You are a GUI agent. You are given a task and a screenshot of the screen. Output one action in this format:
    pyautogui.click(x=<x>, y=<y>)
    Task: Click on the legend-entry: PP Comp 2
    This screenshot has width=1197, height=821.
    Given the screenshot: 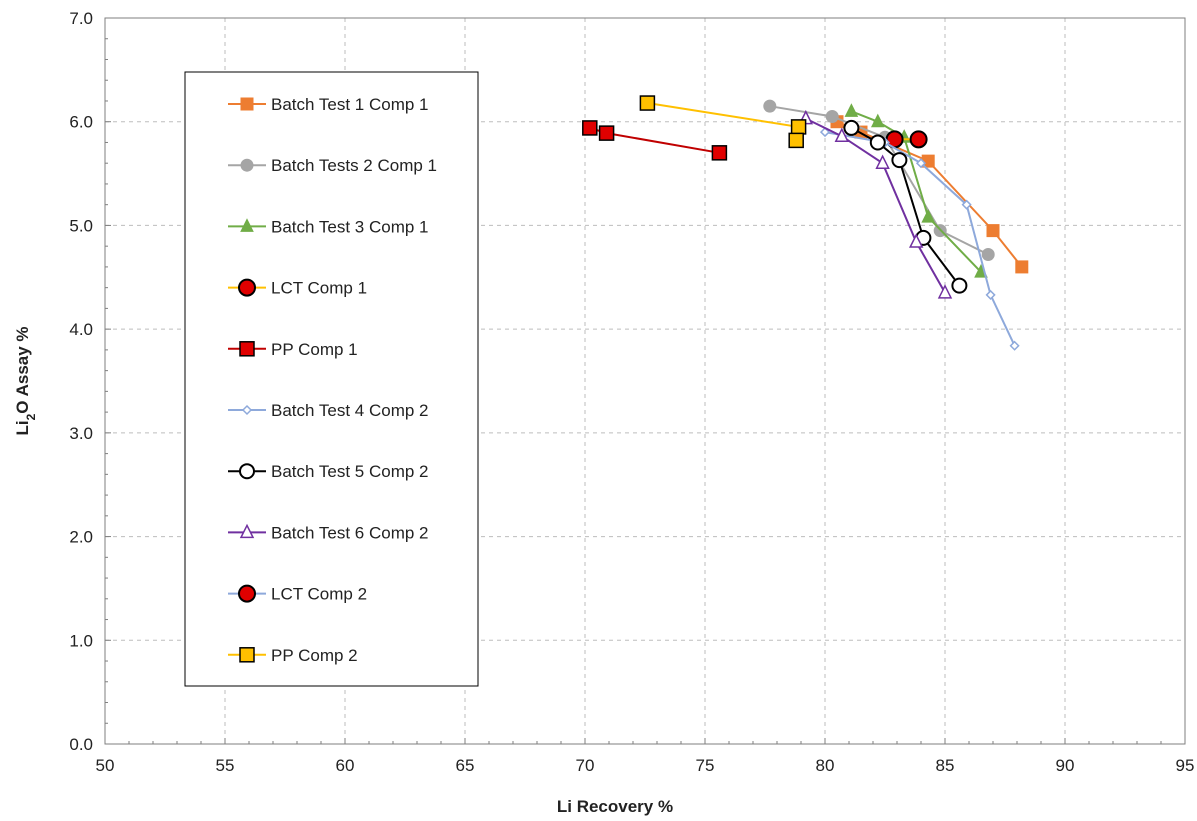 What is the action you would take?
    pyautogui.click(x=293, y=655)
    